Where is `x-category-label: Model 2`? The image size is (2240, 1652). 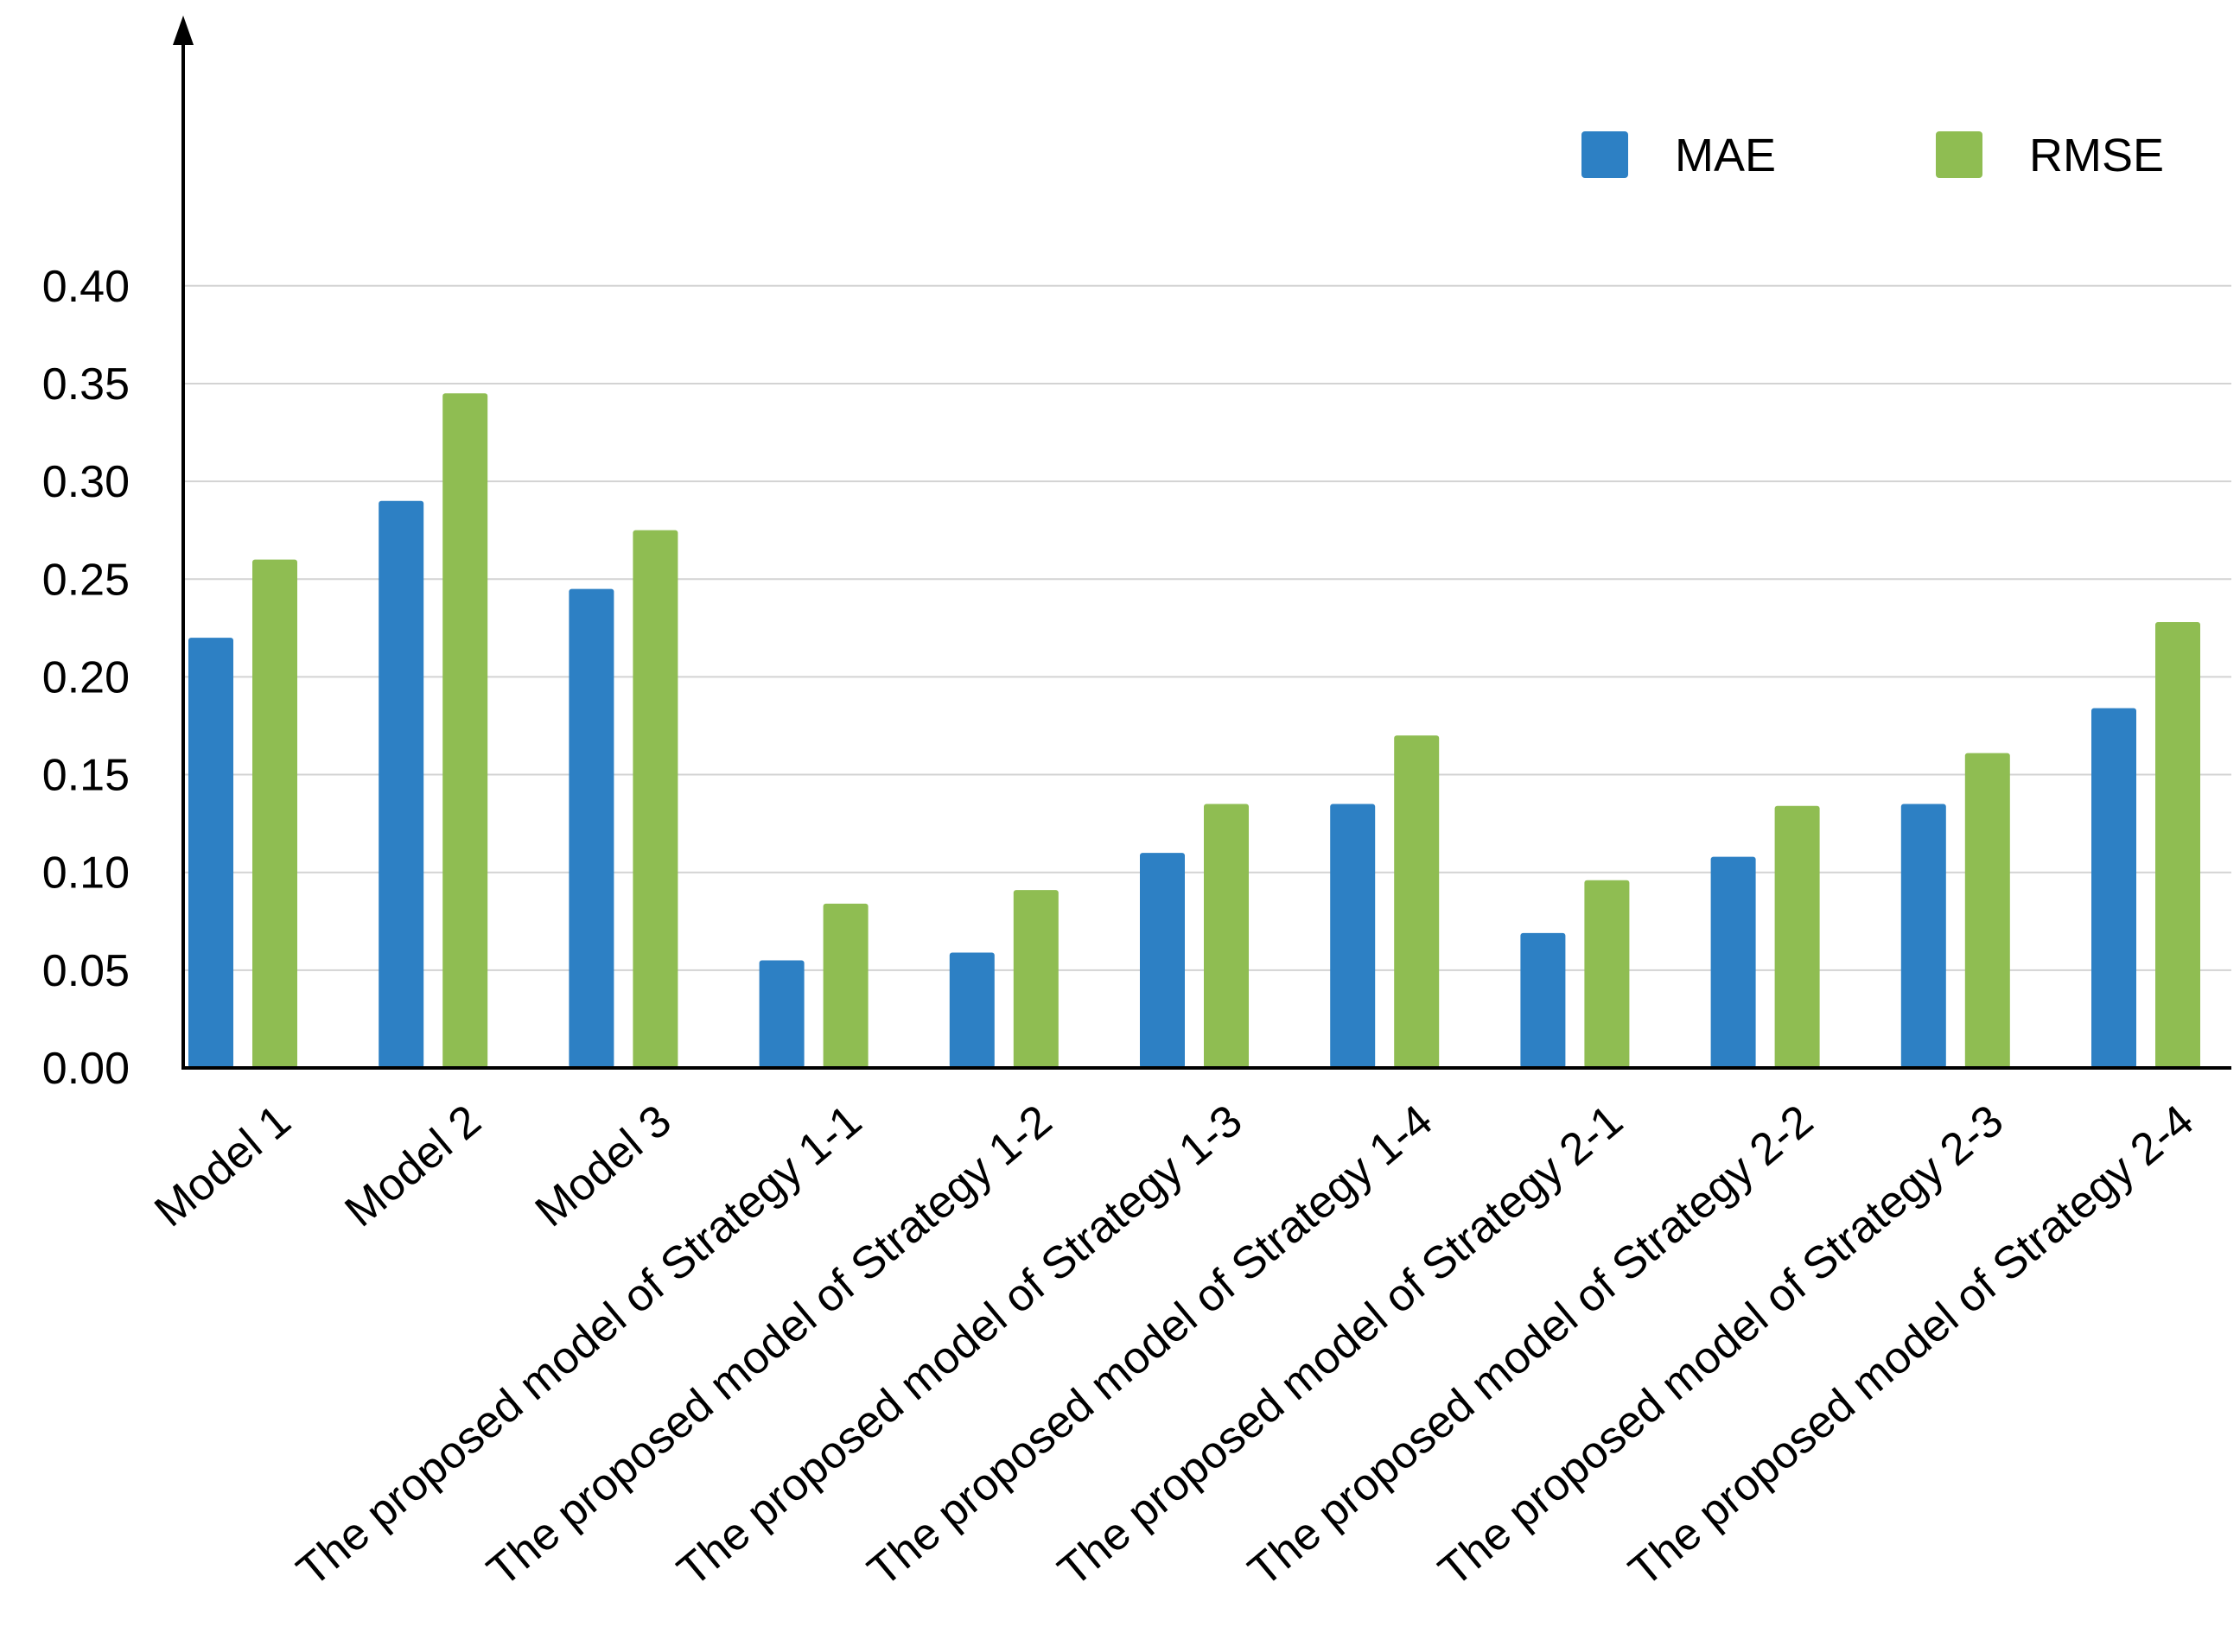 x-category-label: Model 2 is located at coordinates (413, 1166).